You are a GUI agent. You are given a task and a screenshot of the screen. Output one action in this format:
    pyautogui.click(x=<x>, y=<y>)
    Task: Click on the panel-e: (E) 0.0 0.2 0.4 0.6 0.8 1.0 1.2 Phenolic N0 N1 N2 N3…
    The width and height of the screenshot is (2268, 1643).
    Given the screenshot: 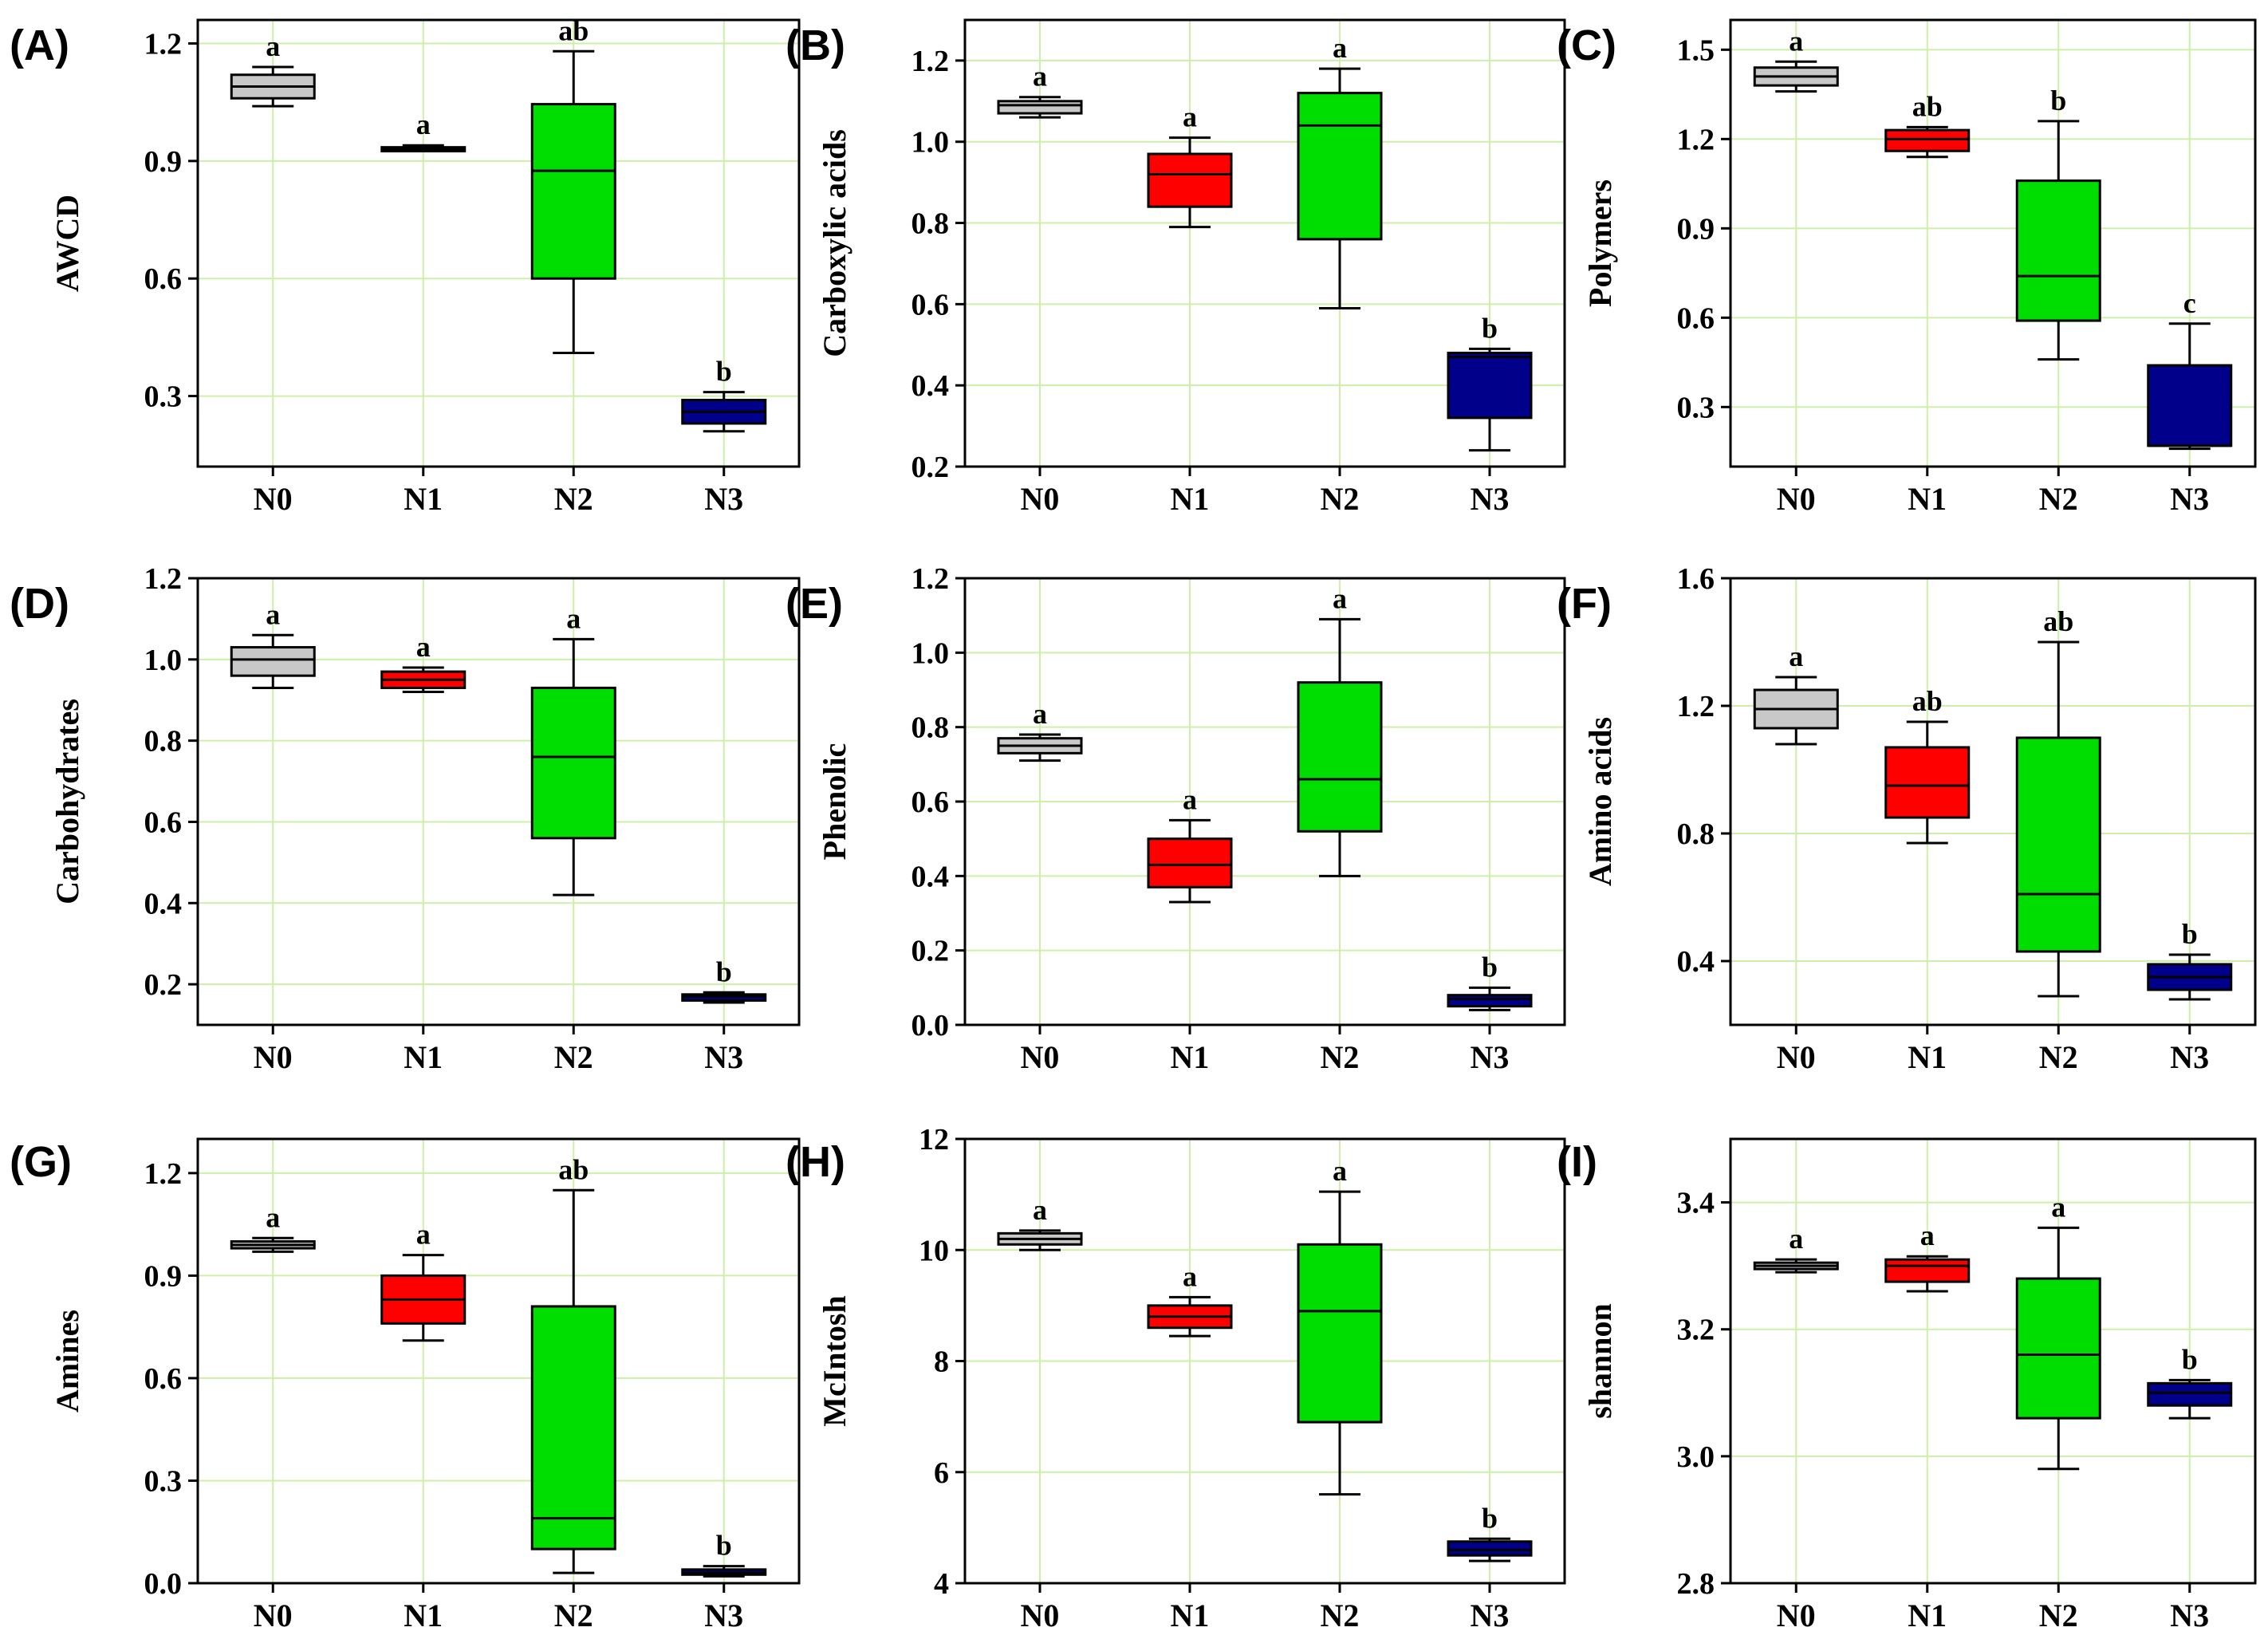 What is the action you would take?
    pyautogui.click(x=1176, y=819)
    